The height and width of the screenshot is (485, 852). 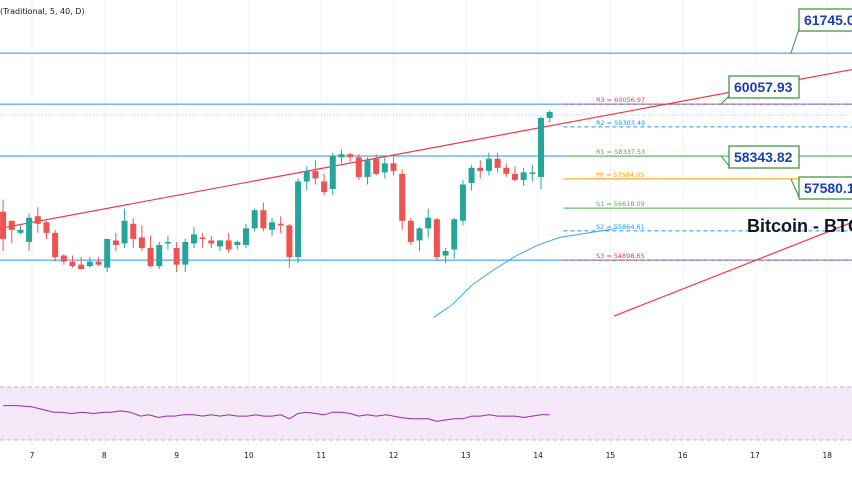 I want to click on ma-line, so click(x=525, y=273).